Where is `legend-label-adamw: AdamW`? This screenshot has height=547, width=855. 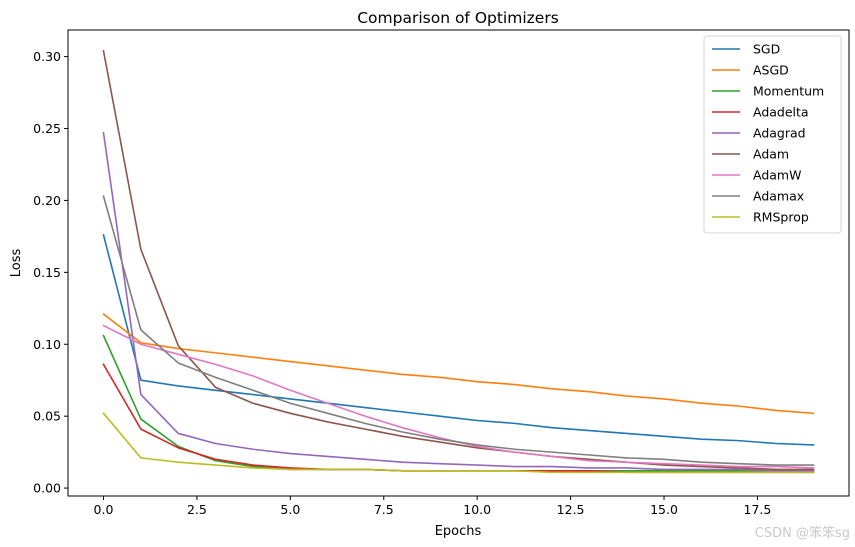 legend-label-adamw: AdamW is located at coordinates (777, 175).